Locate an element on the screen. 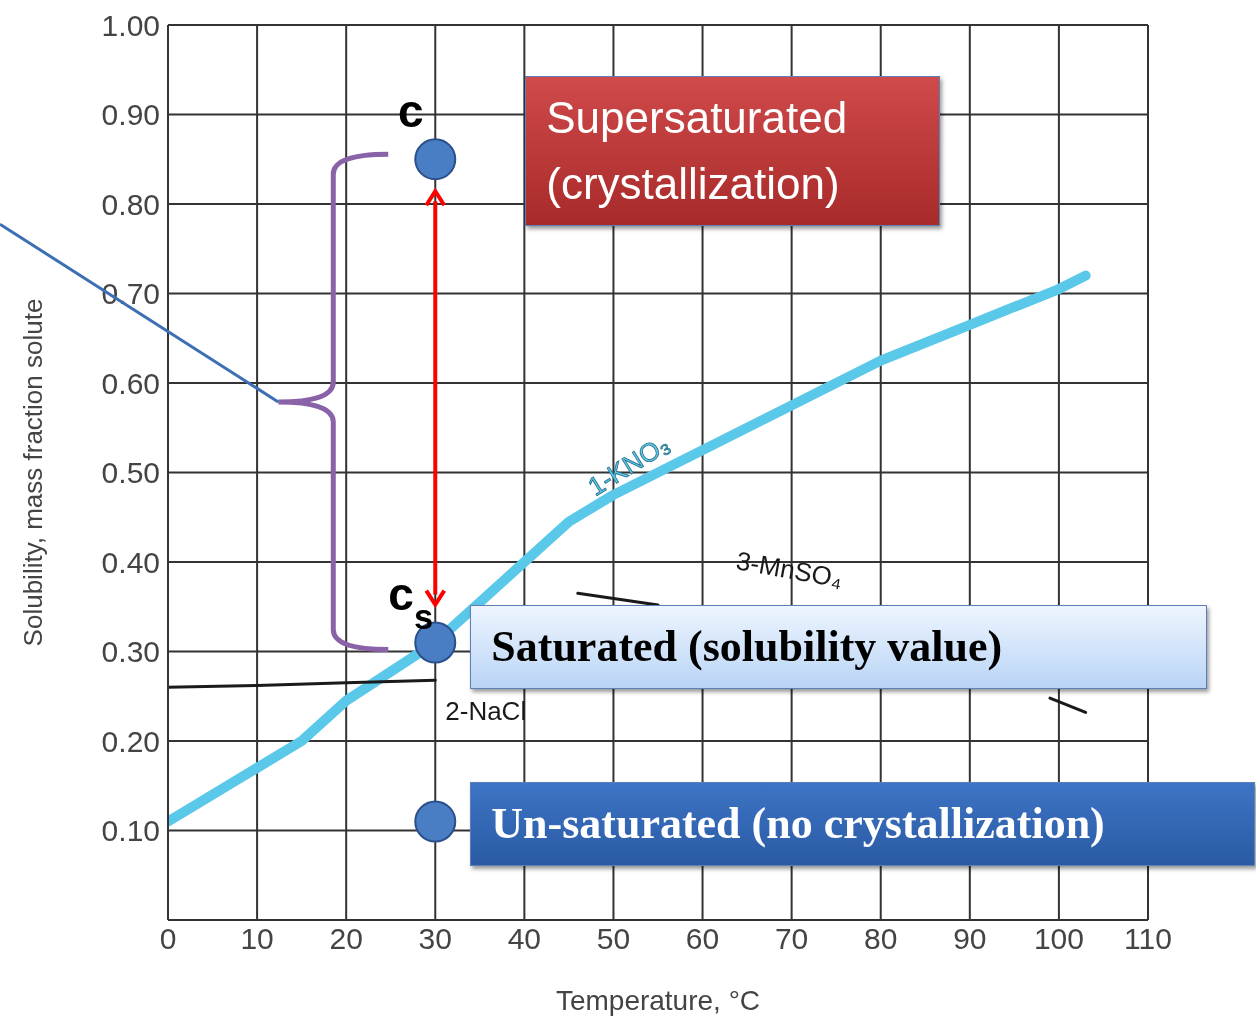 The height and width of the screenshot is (1028, 1256). x-tick-label: 70 is located at coordinates (791, 939).